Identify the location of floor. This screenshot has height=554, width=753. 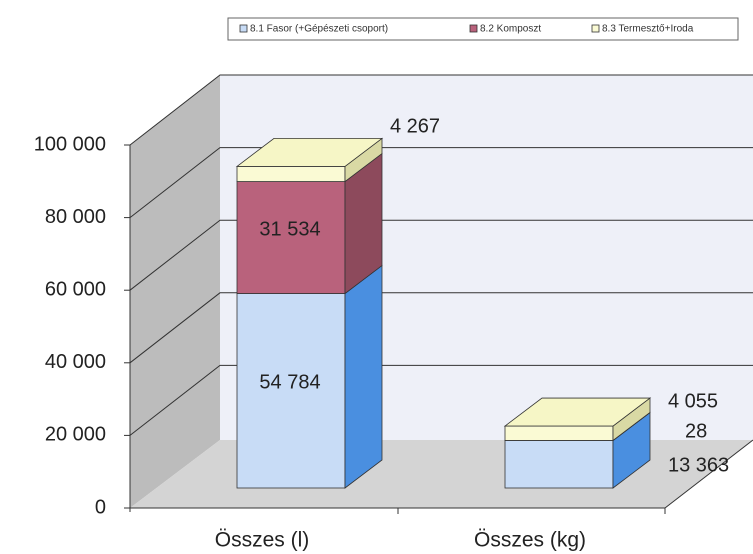
(441, 474).